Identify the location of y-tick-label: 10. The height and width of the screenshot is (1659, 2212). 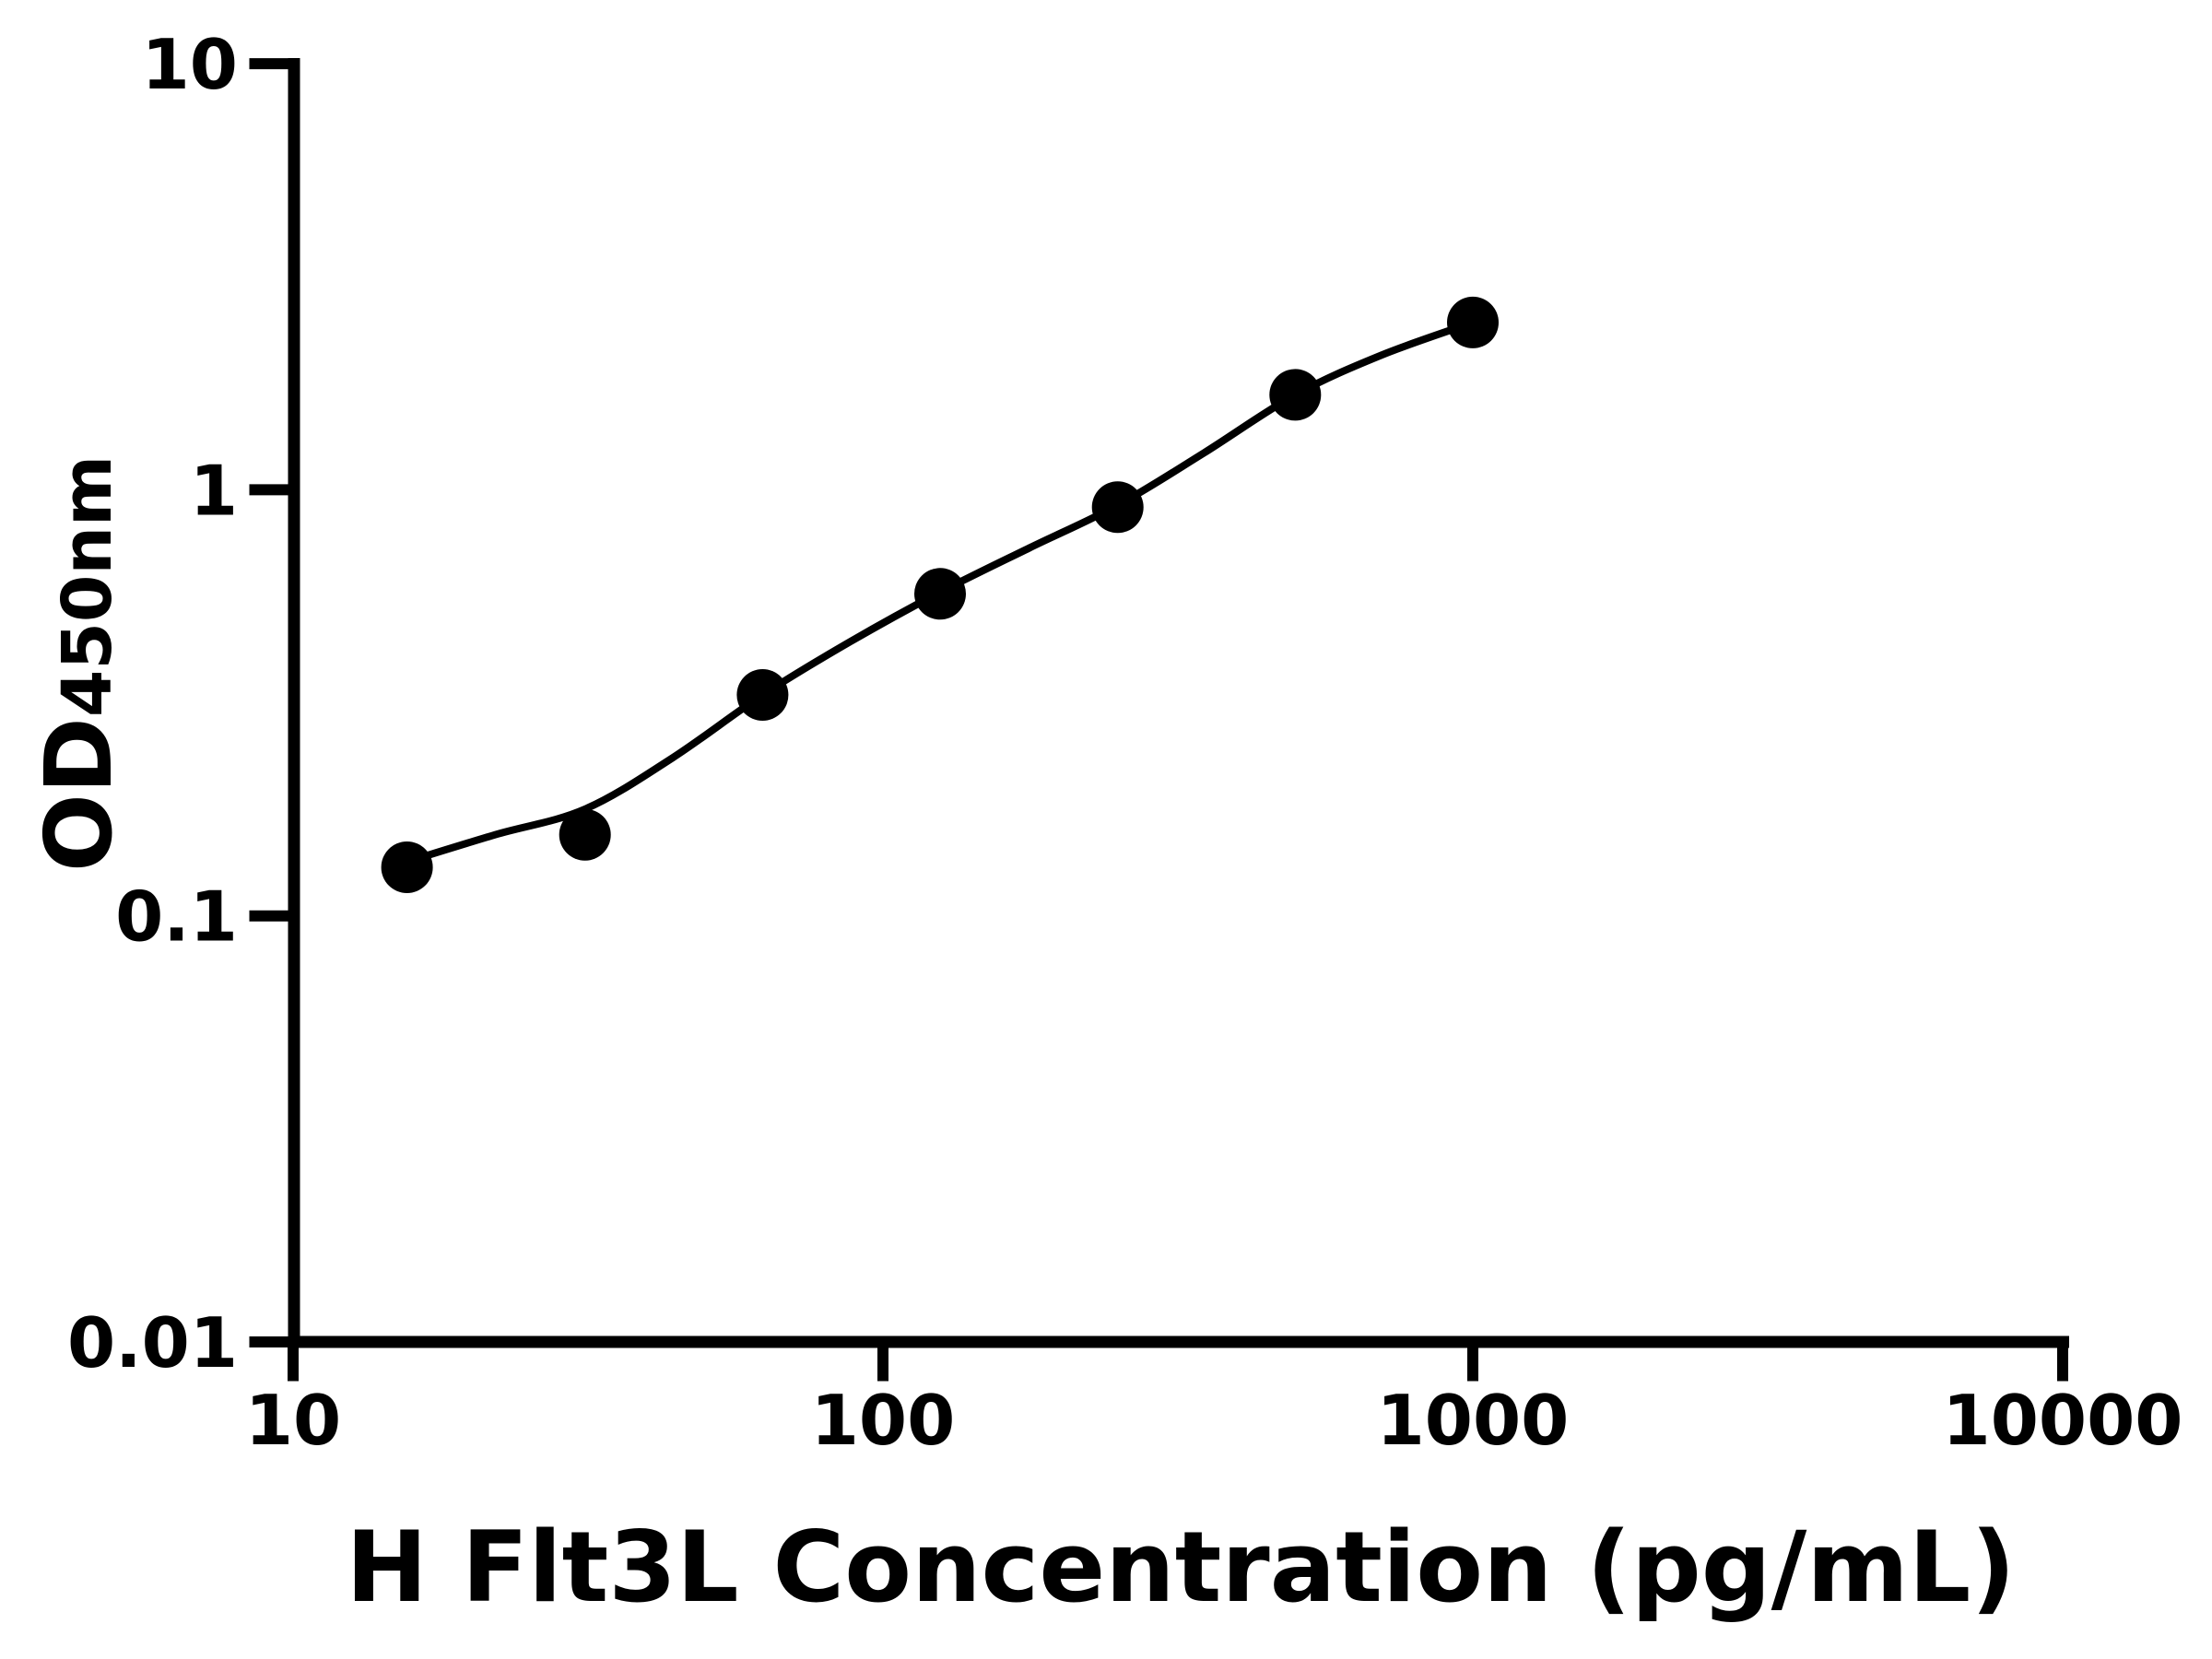
(190, 64).